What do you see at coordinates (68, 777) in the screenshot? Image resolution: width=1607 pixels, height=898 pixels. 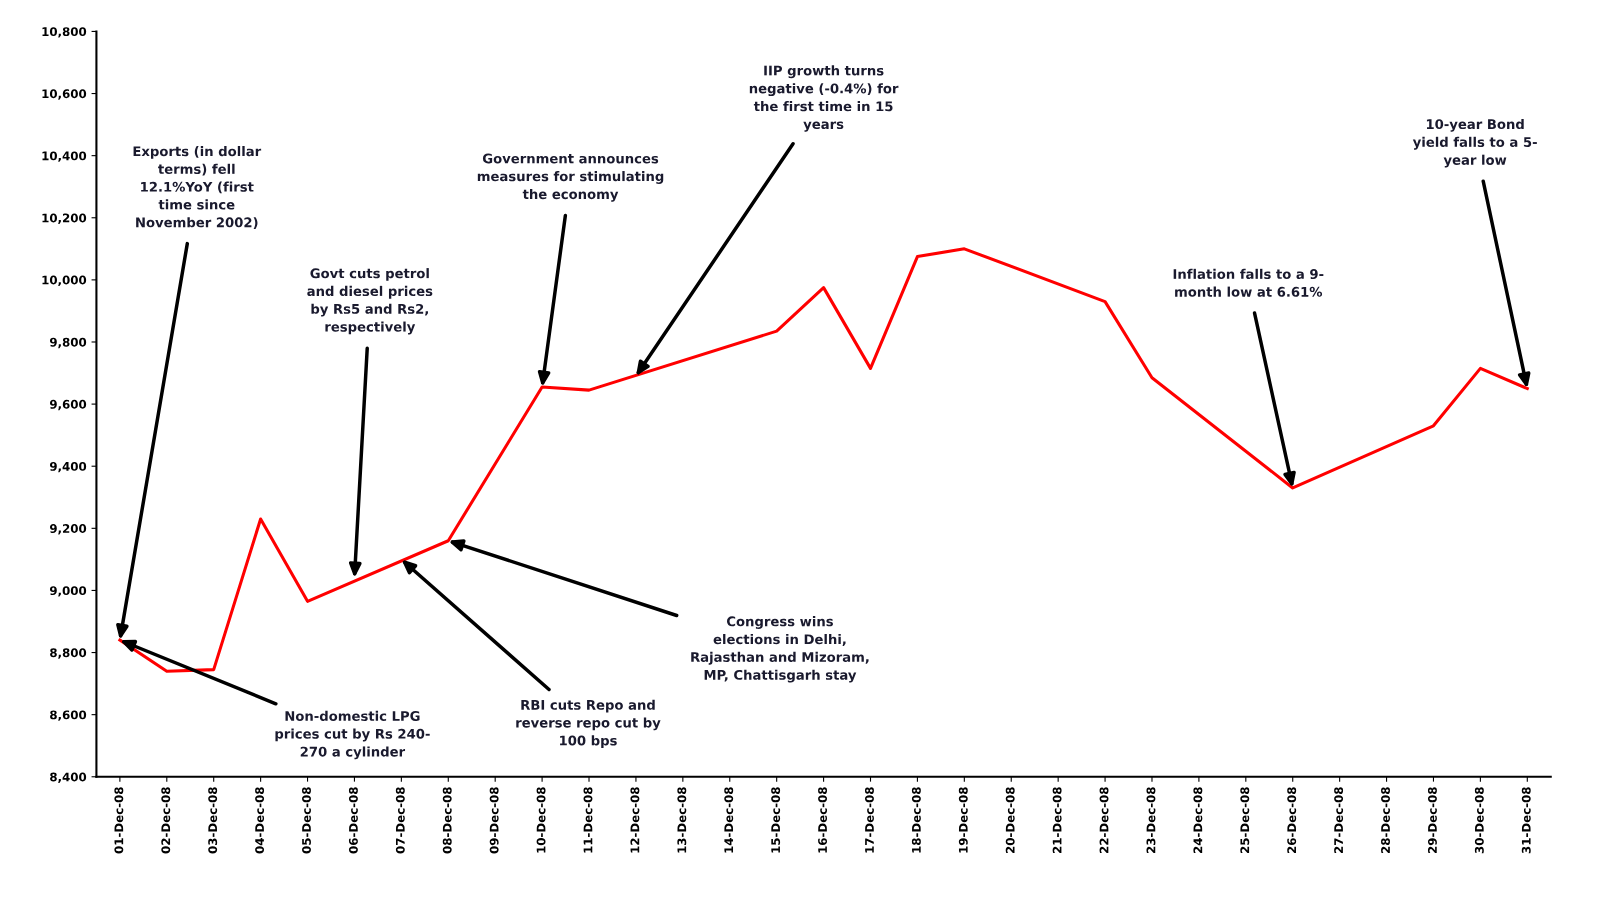 I see `y-tick-label: 8,400` at bounding box center [68, 777].